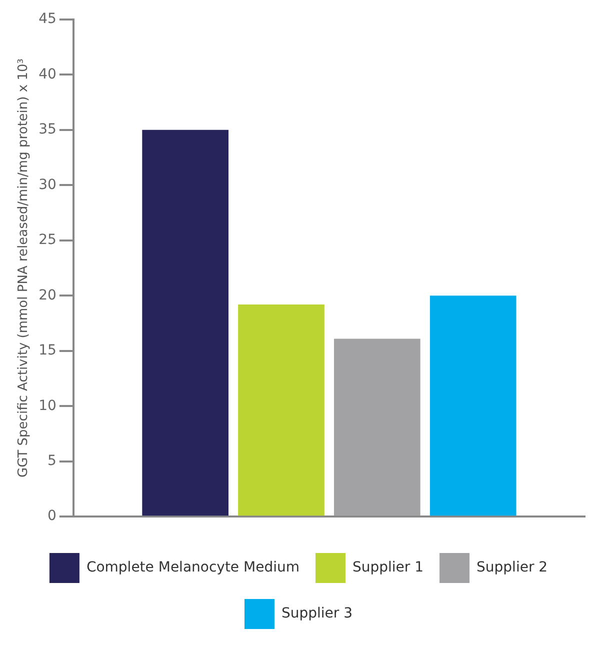 This screenshot has height=655, width=603. What do you see at coordinates (47, 184) in the screenshot?
I see `y-tick-label: 30` at bounding box center [47, 184].